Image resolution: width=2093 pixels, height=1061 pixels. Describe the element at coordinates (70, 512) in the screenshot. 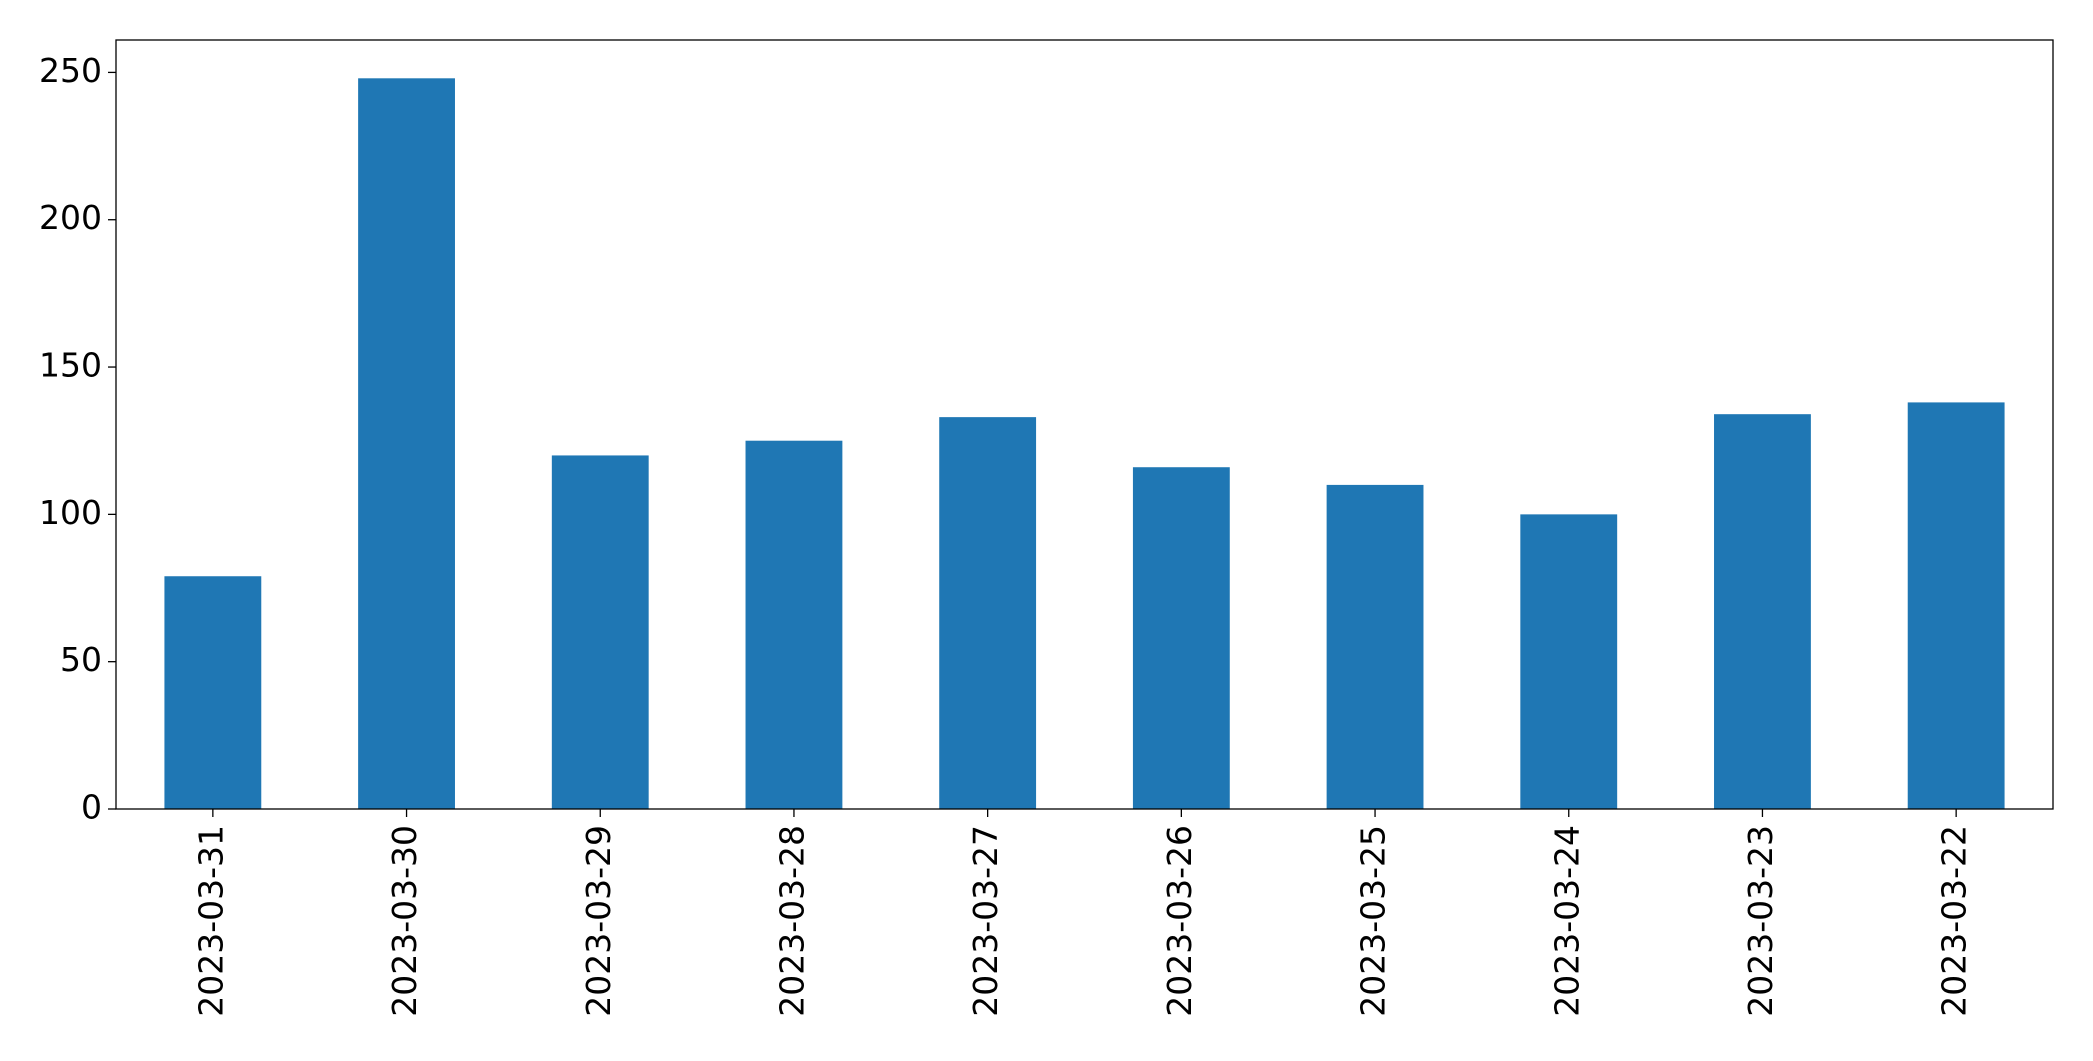

I see `y-tick-label: 100` at that location.